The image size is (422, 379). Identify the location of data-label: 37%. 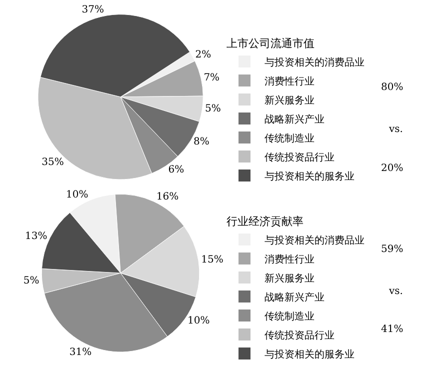
(93, 10).